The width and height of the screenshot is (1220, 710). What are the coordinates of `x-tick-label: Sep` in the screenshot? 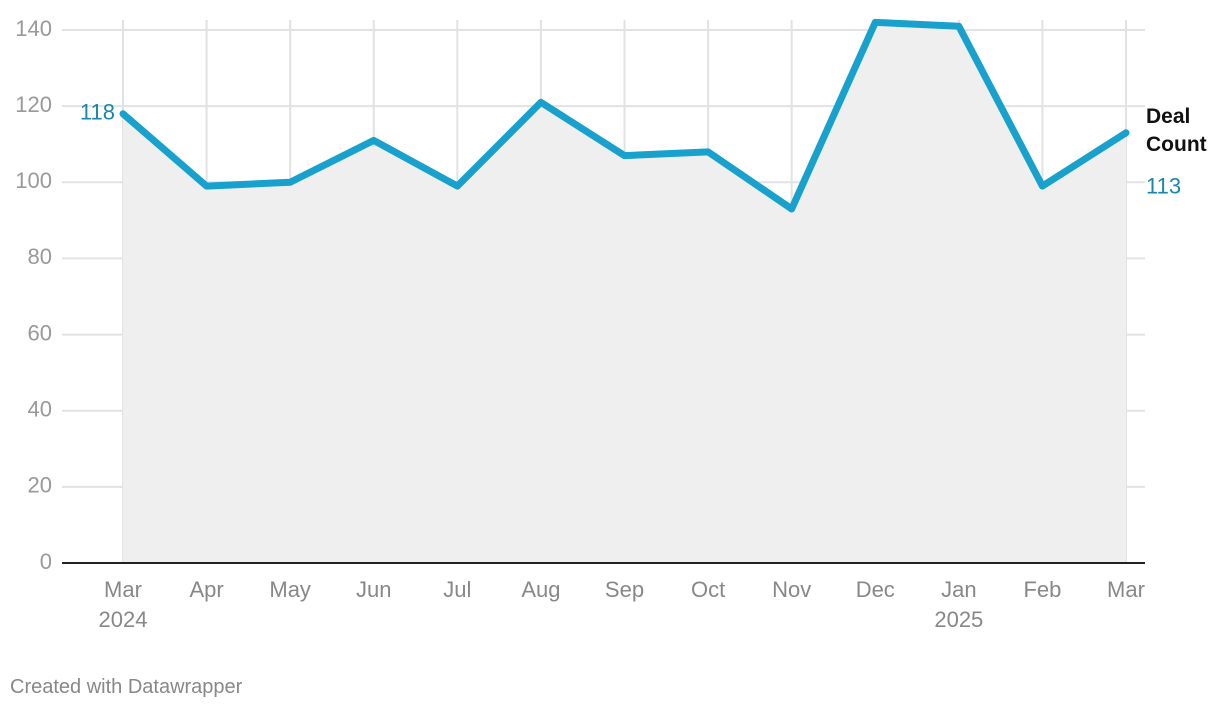 It's located at (624, 589).